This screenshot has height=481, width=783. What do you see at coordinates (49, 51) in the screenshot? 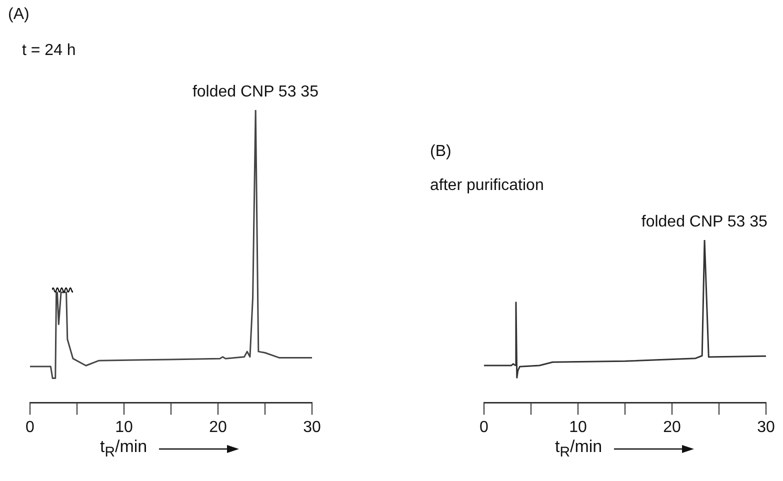
I see `chart-subtitle: t = 24 h` at bounding box center [49, 51].